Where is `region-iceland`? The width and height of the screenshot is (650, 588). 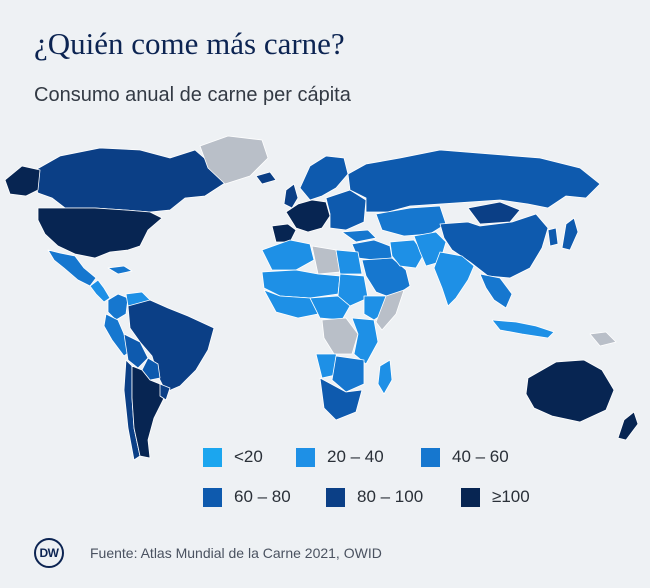 region-iceland is located at coordinates (266, 178).